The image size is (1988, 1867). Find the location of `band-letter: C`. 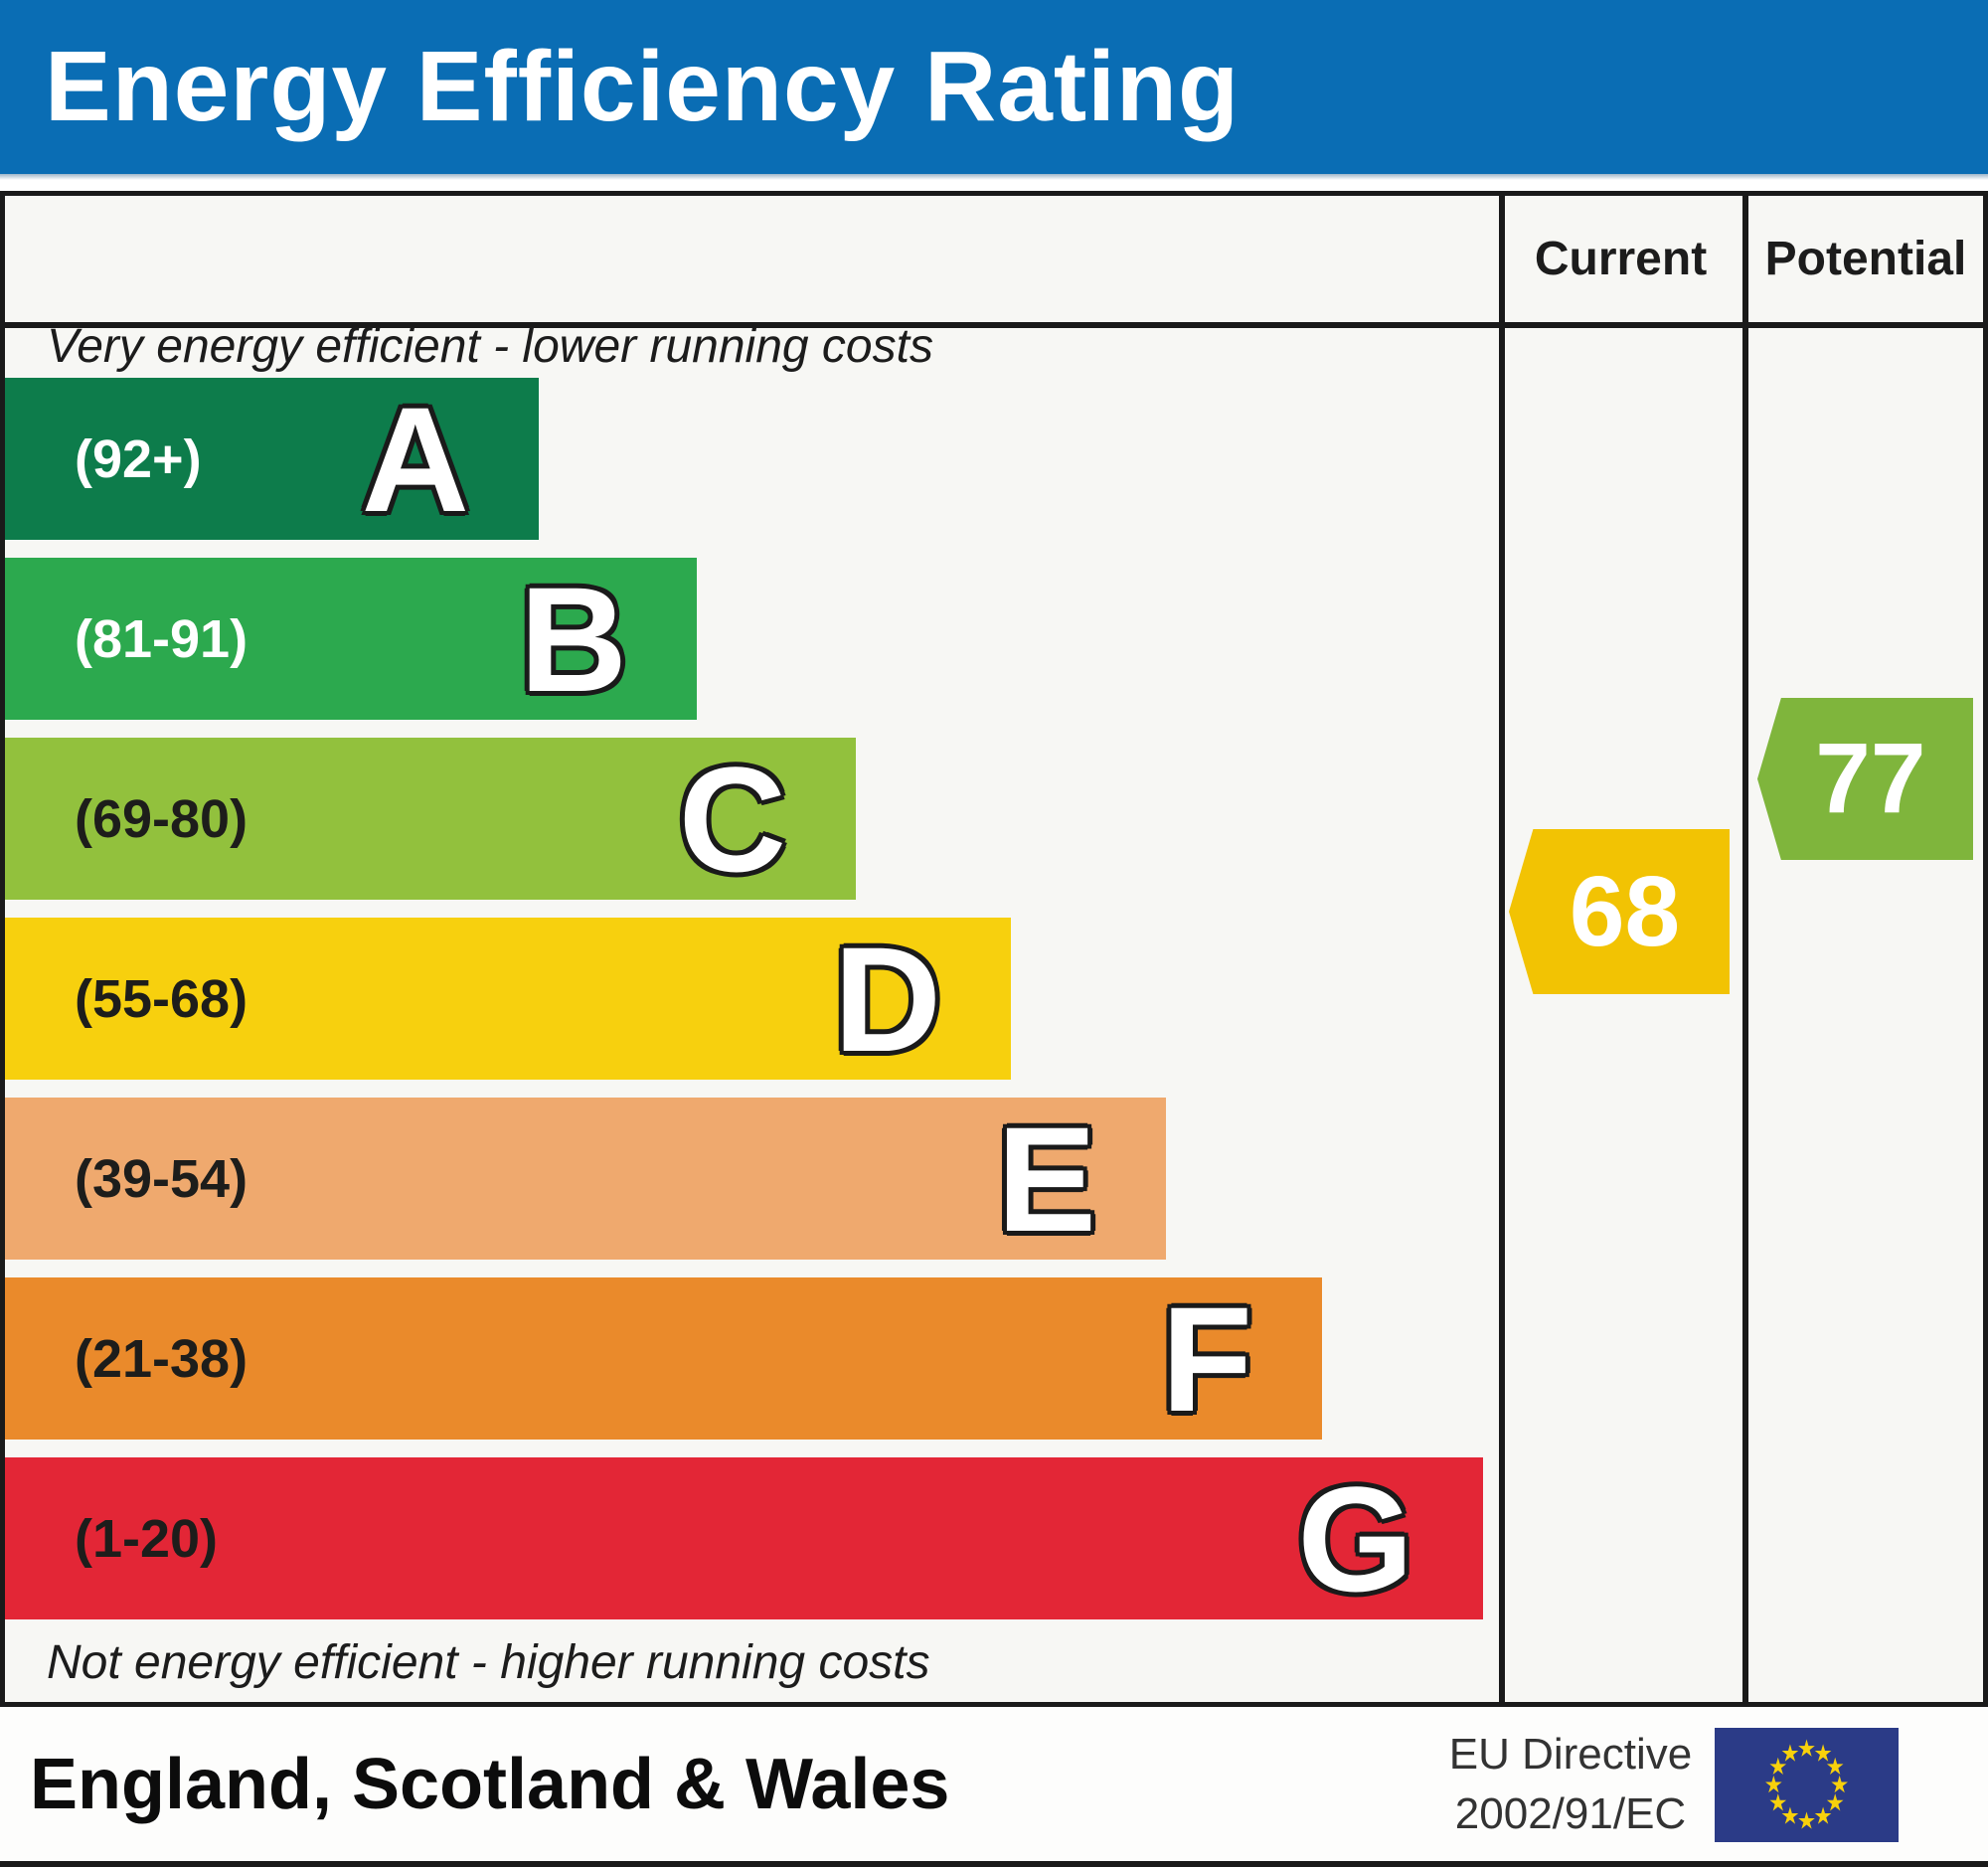

band-letter: C is located at coordinates (732, 819).